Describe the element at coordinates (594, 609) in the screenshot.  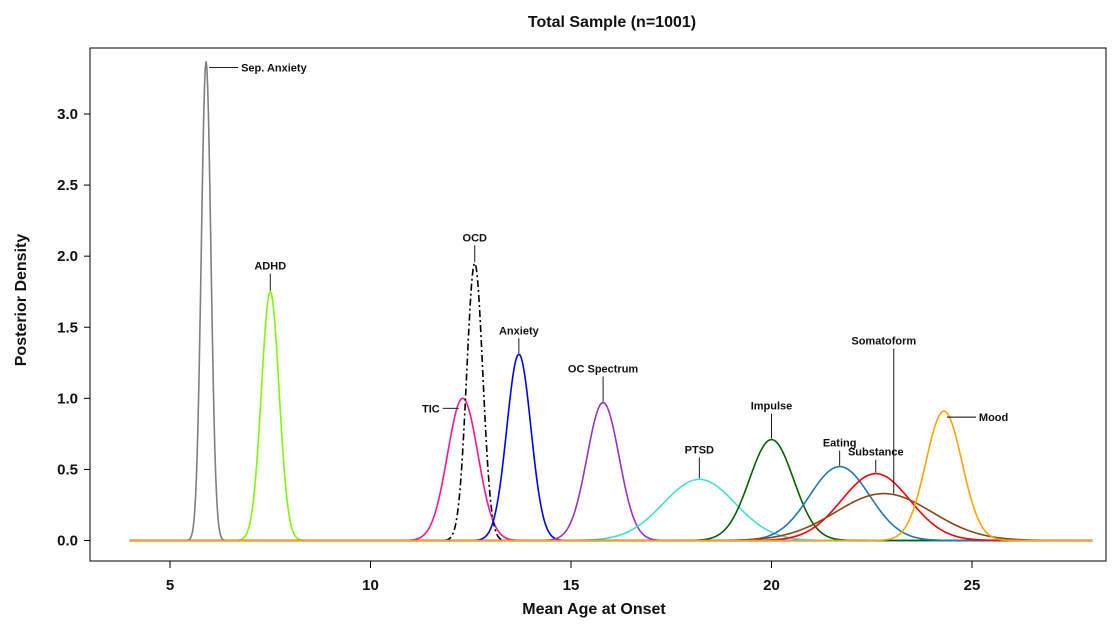
I see `x-axis-title: Mean Age at Onset` at that location.